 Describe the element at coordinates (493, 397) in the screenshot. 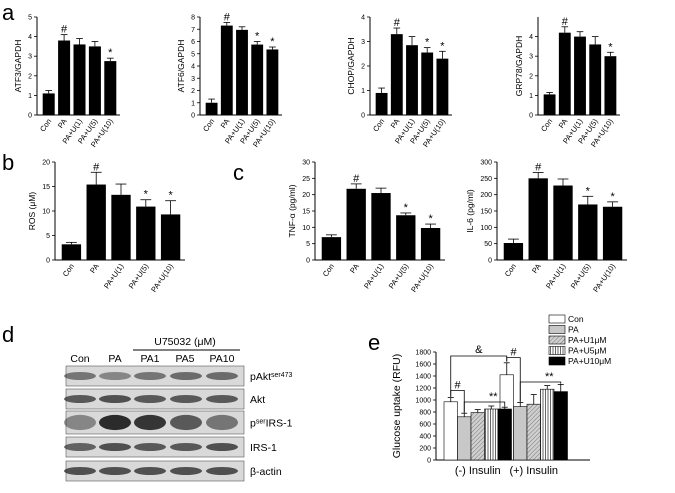

I see `significance-double-star: **` at that location.